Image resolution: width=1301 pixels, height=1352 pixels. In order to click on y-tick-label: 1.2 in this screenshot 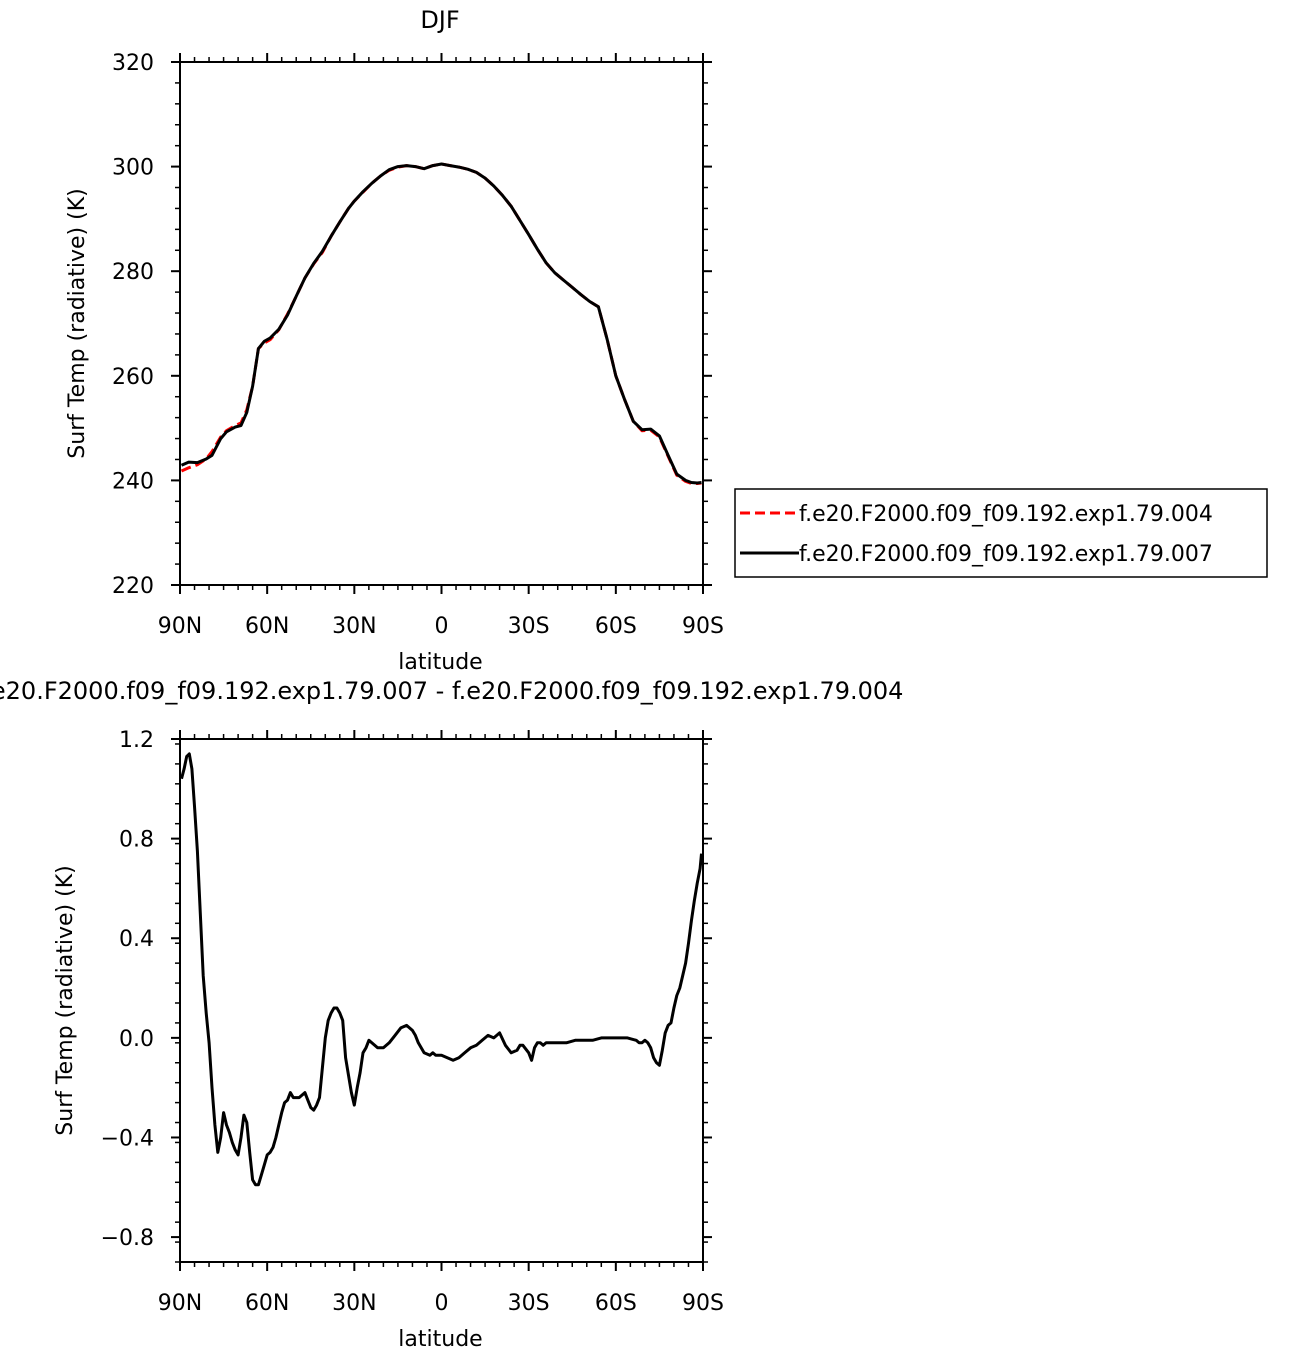, I will do `click(136, 740)`.